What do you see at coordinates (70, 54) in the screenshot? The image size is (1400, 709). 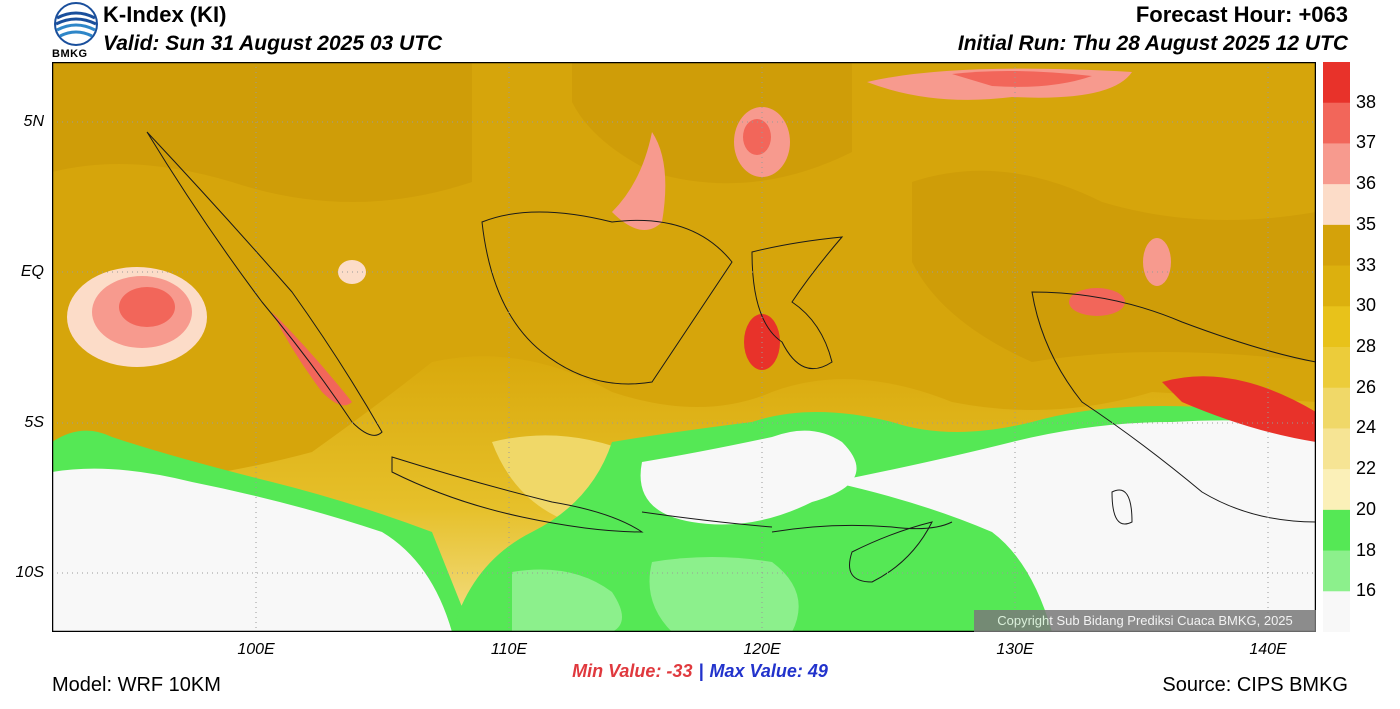 I see `logo-text: BMKG` at bounding box center [70, 54].